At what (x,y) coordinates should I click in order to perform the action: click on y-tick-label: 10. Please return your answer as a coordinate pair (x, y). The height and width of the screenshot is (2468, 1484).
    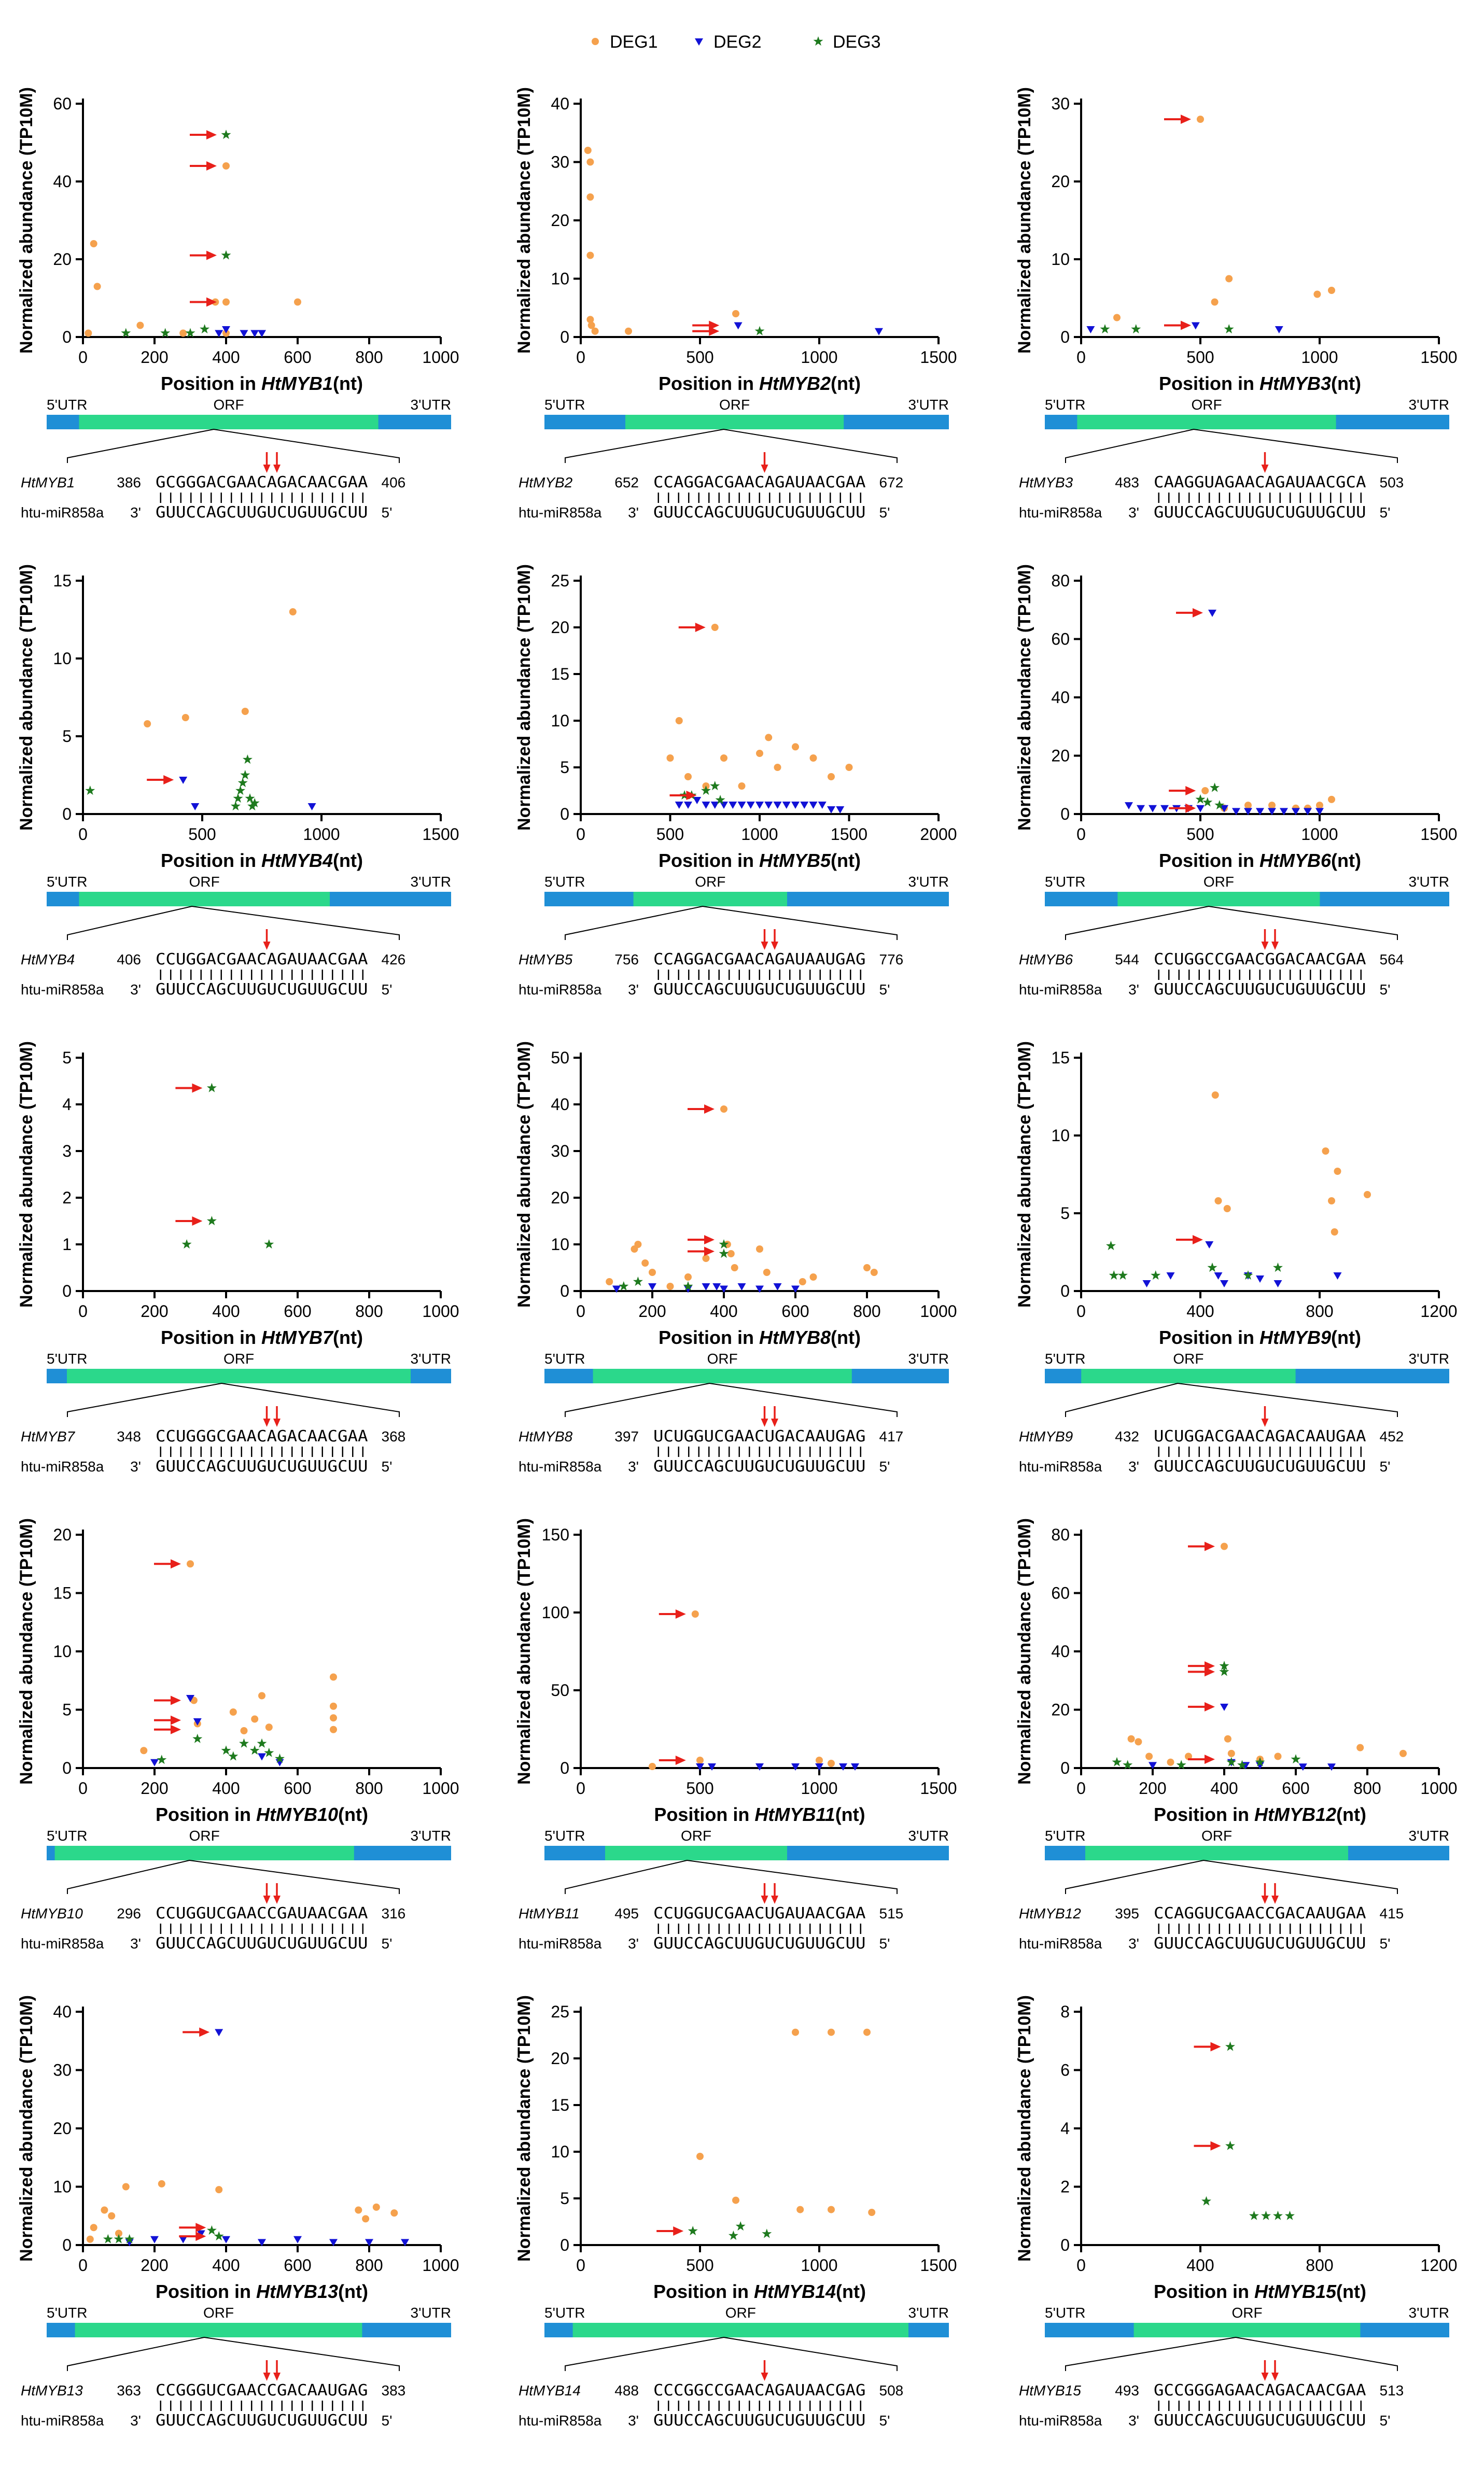
    Looking at the image, I should click on (560, 721).